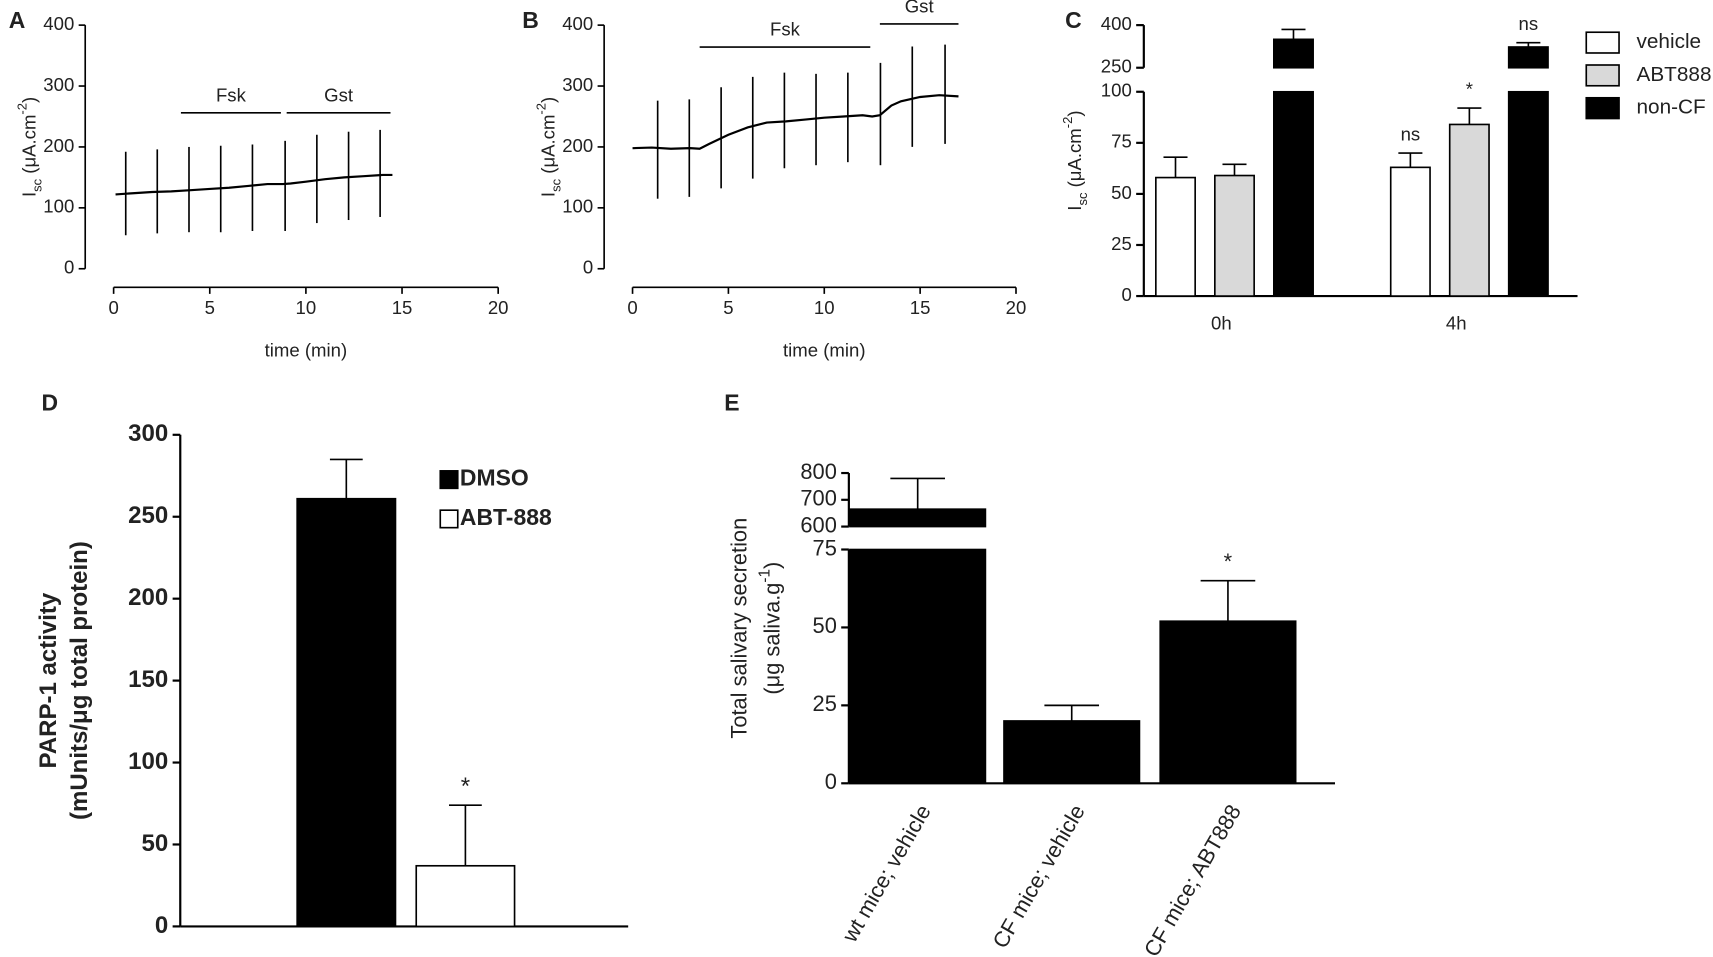 The height and width of the screenshot is (957, 1713). I want to click on y-tick-label: 150, so click(148, 679).